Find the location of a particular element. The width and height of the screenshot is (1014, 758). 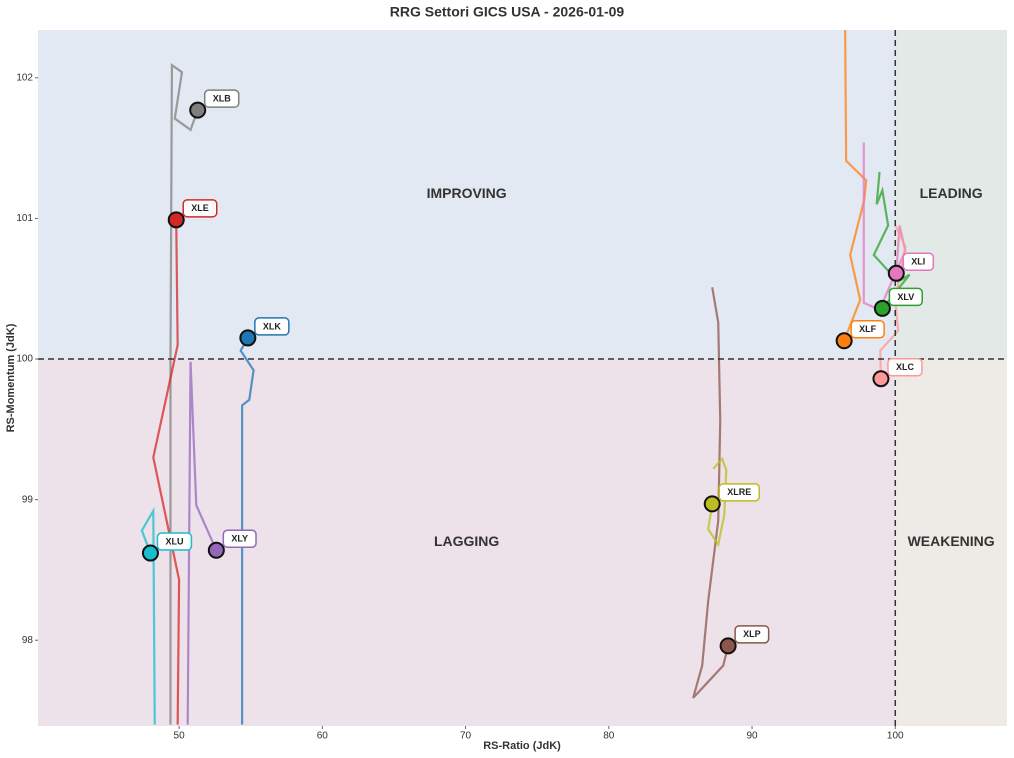

head-label: XLK is located at coordinates (272, 326).